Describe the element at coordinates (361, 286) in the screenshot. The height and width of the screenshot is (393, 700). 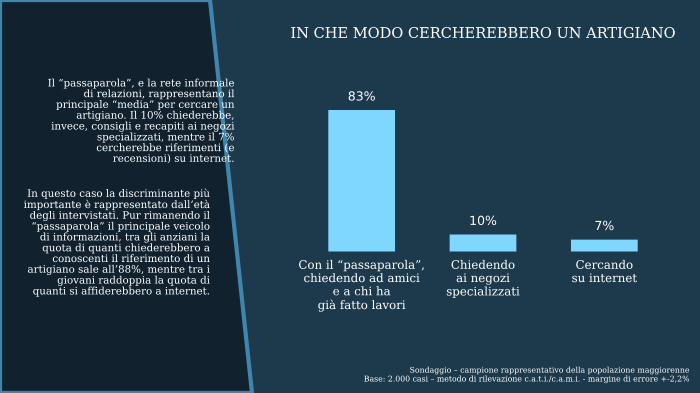
I see `x-tick-label: Con il “passaparola”, chiedendo ad amici e a chi ha già fatto lavori` at that location.